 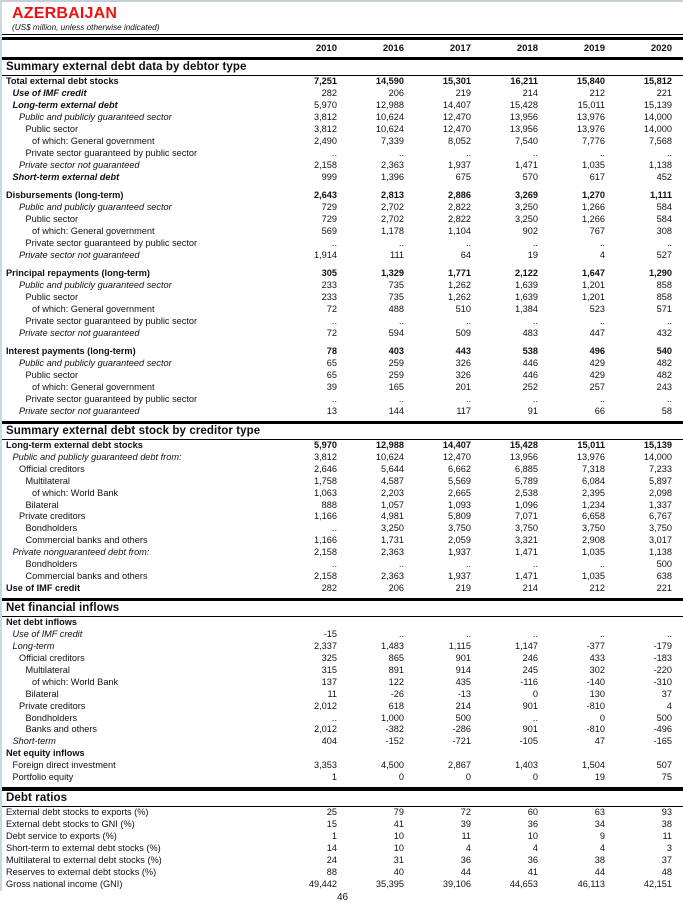 What do you see at coordinates (392, 765) in the screenshot?
I see `cell-value: 4,500` at bounding box center [392, 765].